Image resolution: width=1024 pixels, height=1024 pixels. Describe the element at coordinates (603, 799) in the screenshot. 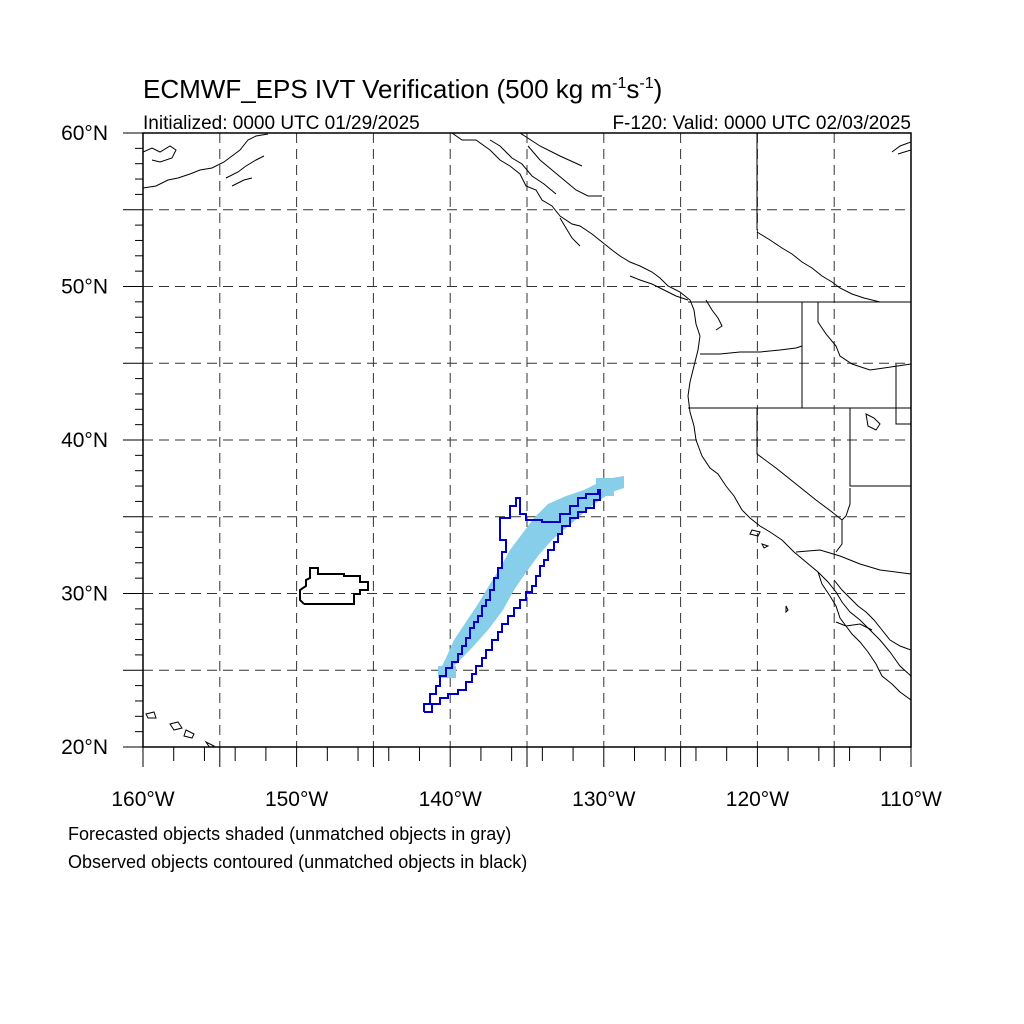

I see `longitude-tick-label: 130°W` at that location.